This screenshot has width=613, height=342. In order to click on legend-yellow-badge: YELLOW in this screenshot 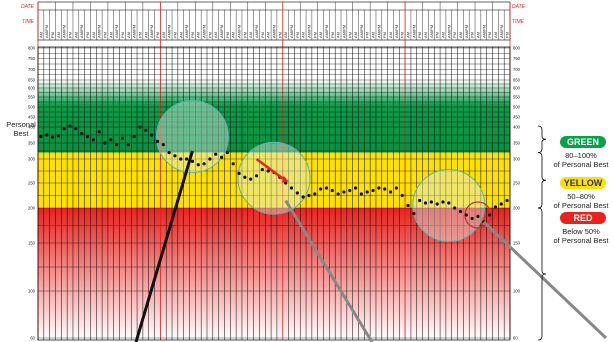, I will do `click(583, 183)`.